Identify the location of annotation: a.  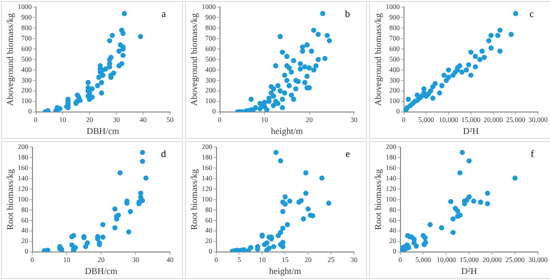
(164, 14).